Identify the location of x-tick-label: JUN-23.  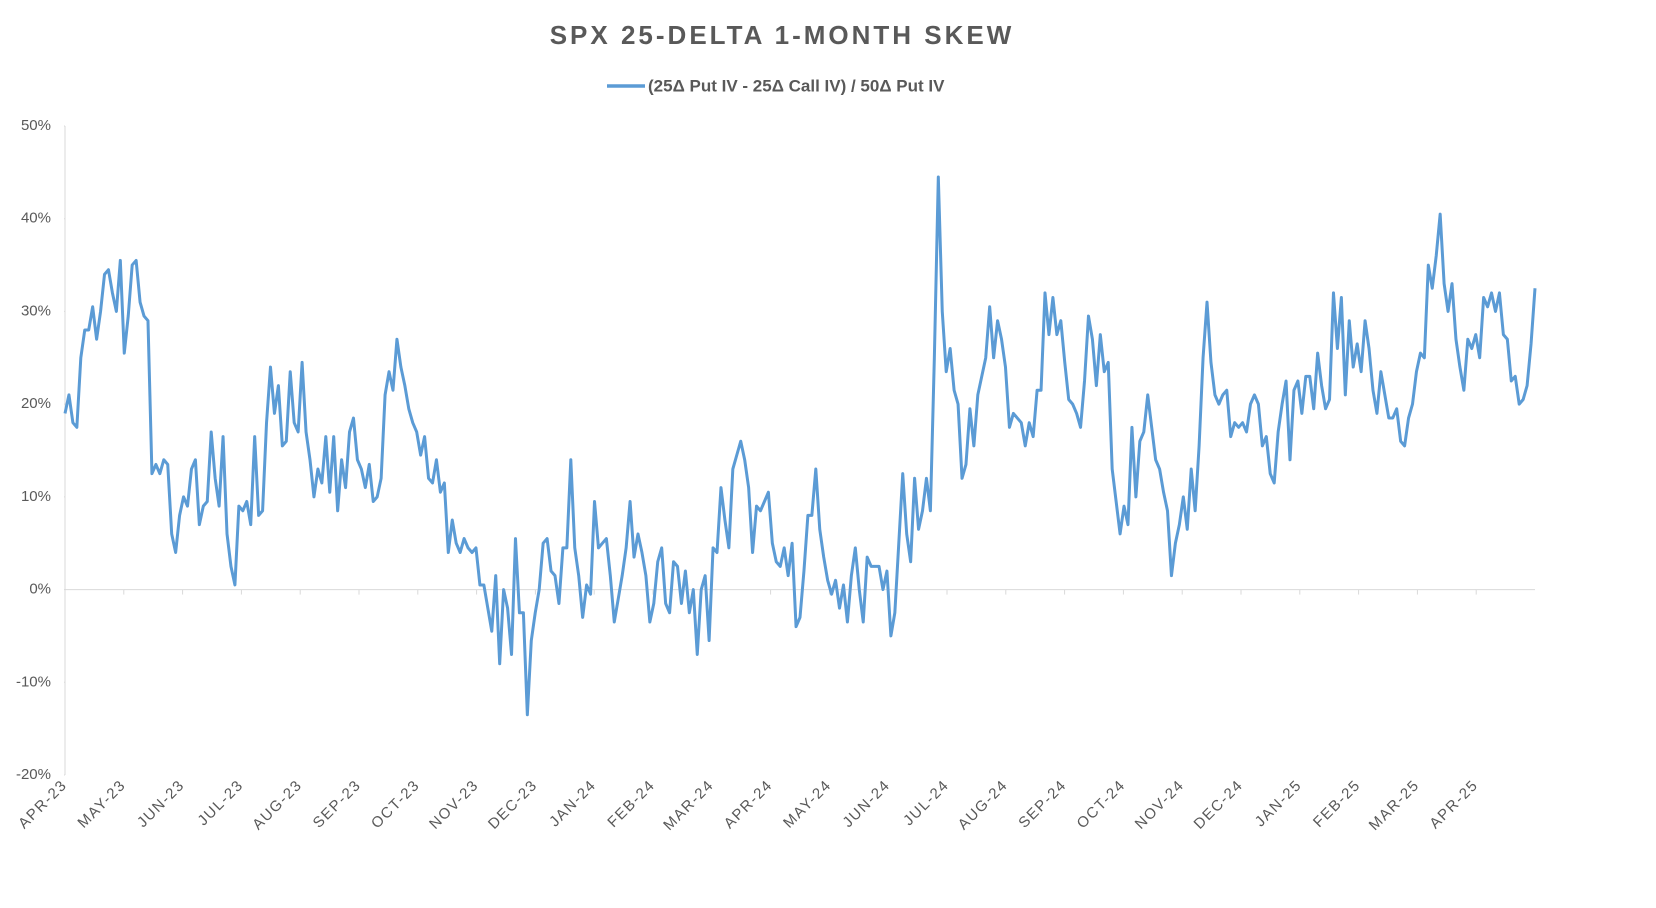
(161, 804).